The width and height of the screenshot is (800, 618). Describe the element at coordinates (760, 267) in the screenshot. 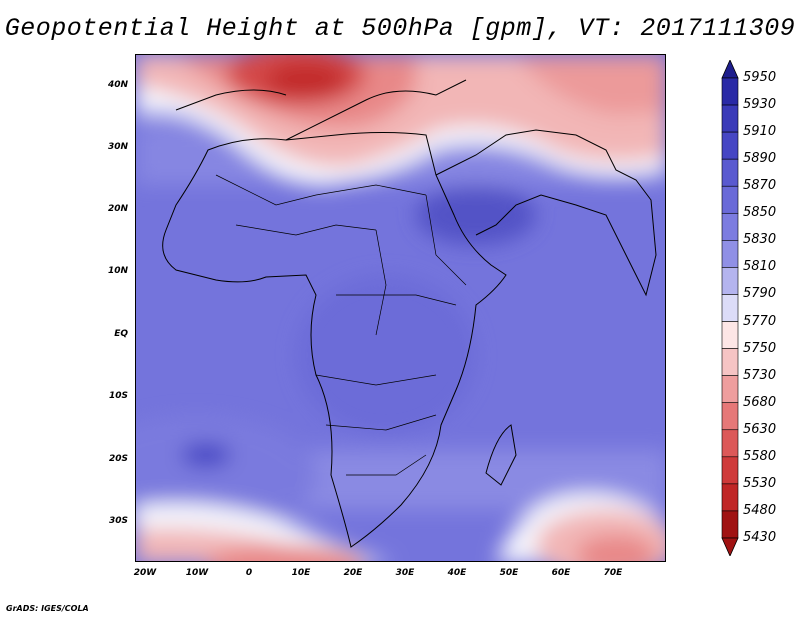

I see `colorbar-level-label: 5810` at that location.